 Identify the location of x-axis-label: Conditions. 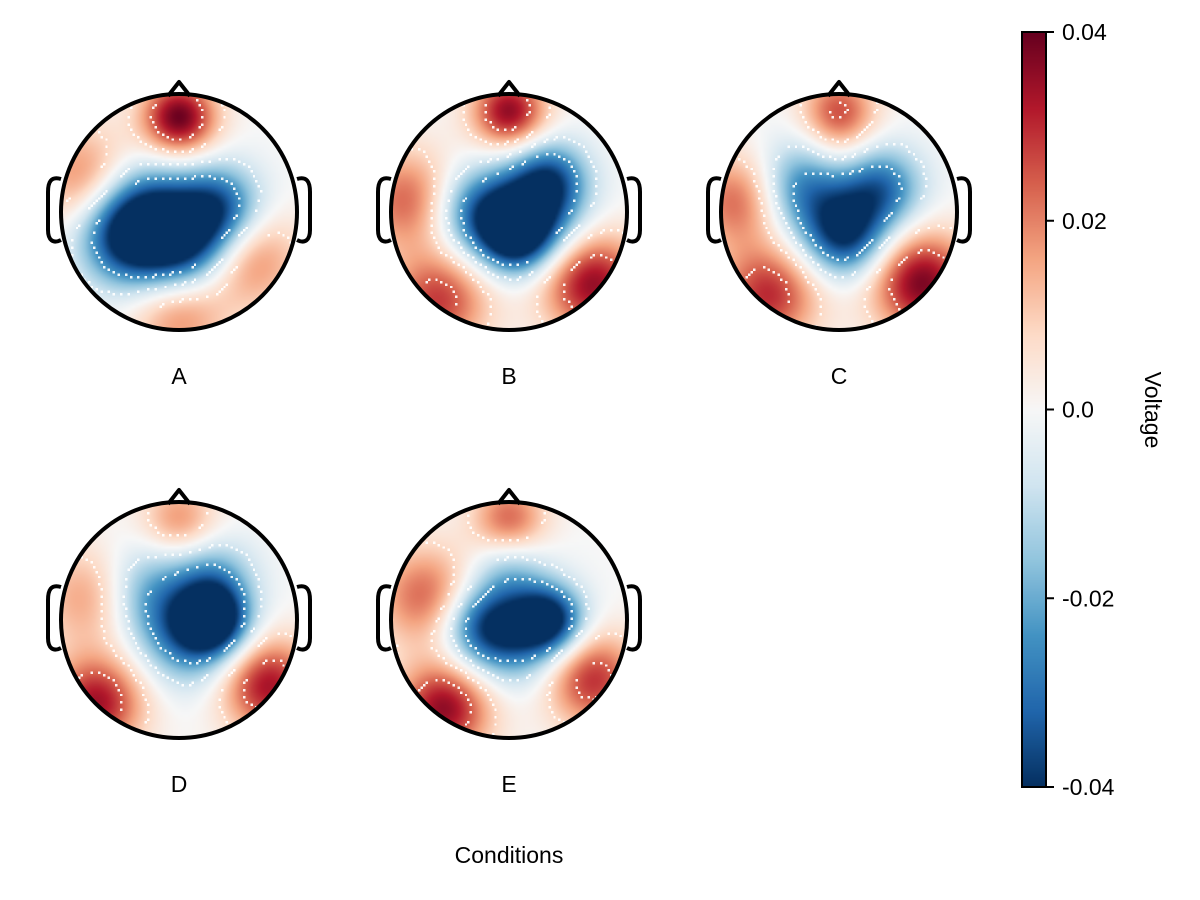
(509, 855).